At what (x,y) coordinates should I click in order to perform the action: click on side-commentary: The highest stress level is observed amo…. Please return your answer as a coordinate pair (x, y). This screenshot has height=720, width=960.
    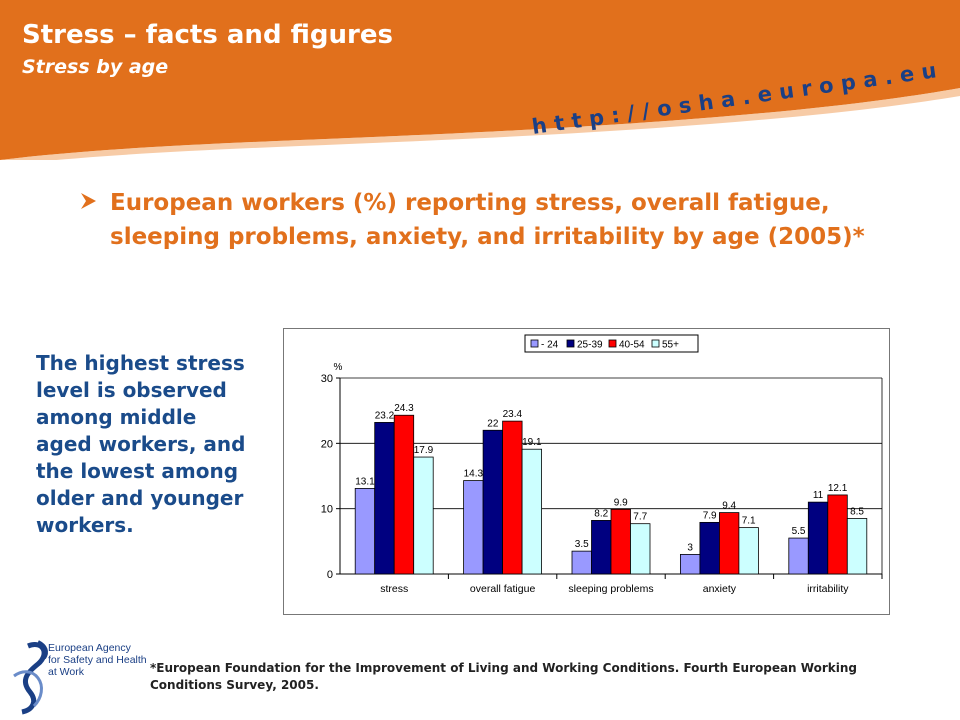
    Looking at the image, I should click on (141, 444).